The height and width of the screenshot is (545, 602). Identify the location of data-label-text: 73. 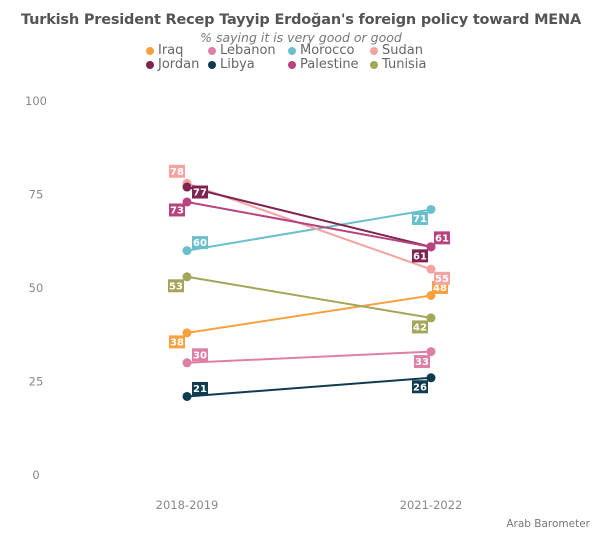
(177, 211).